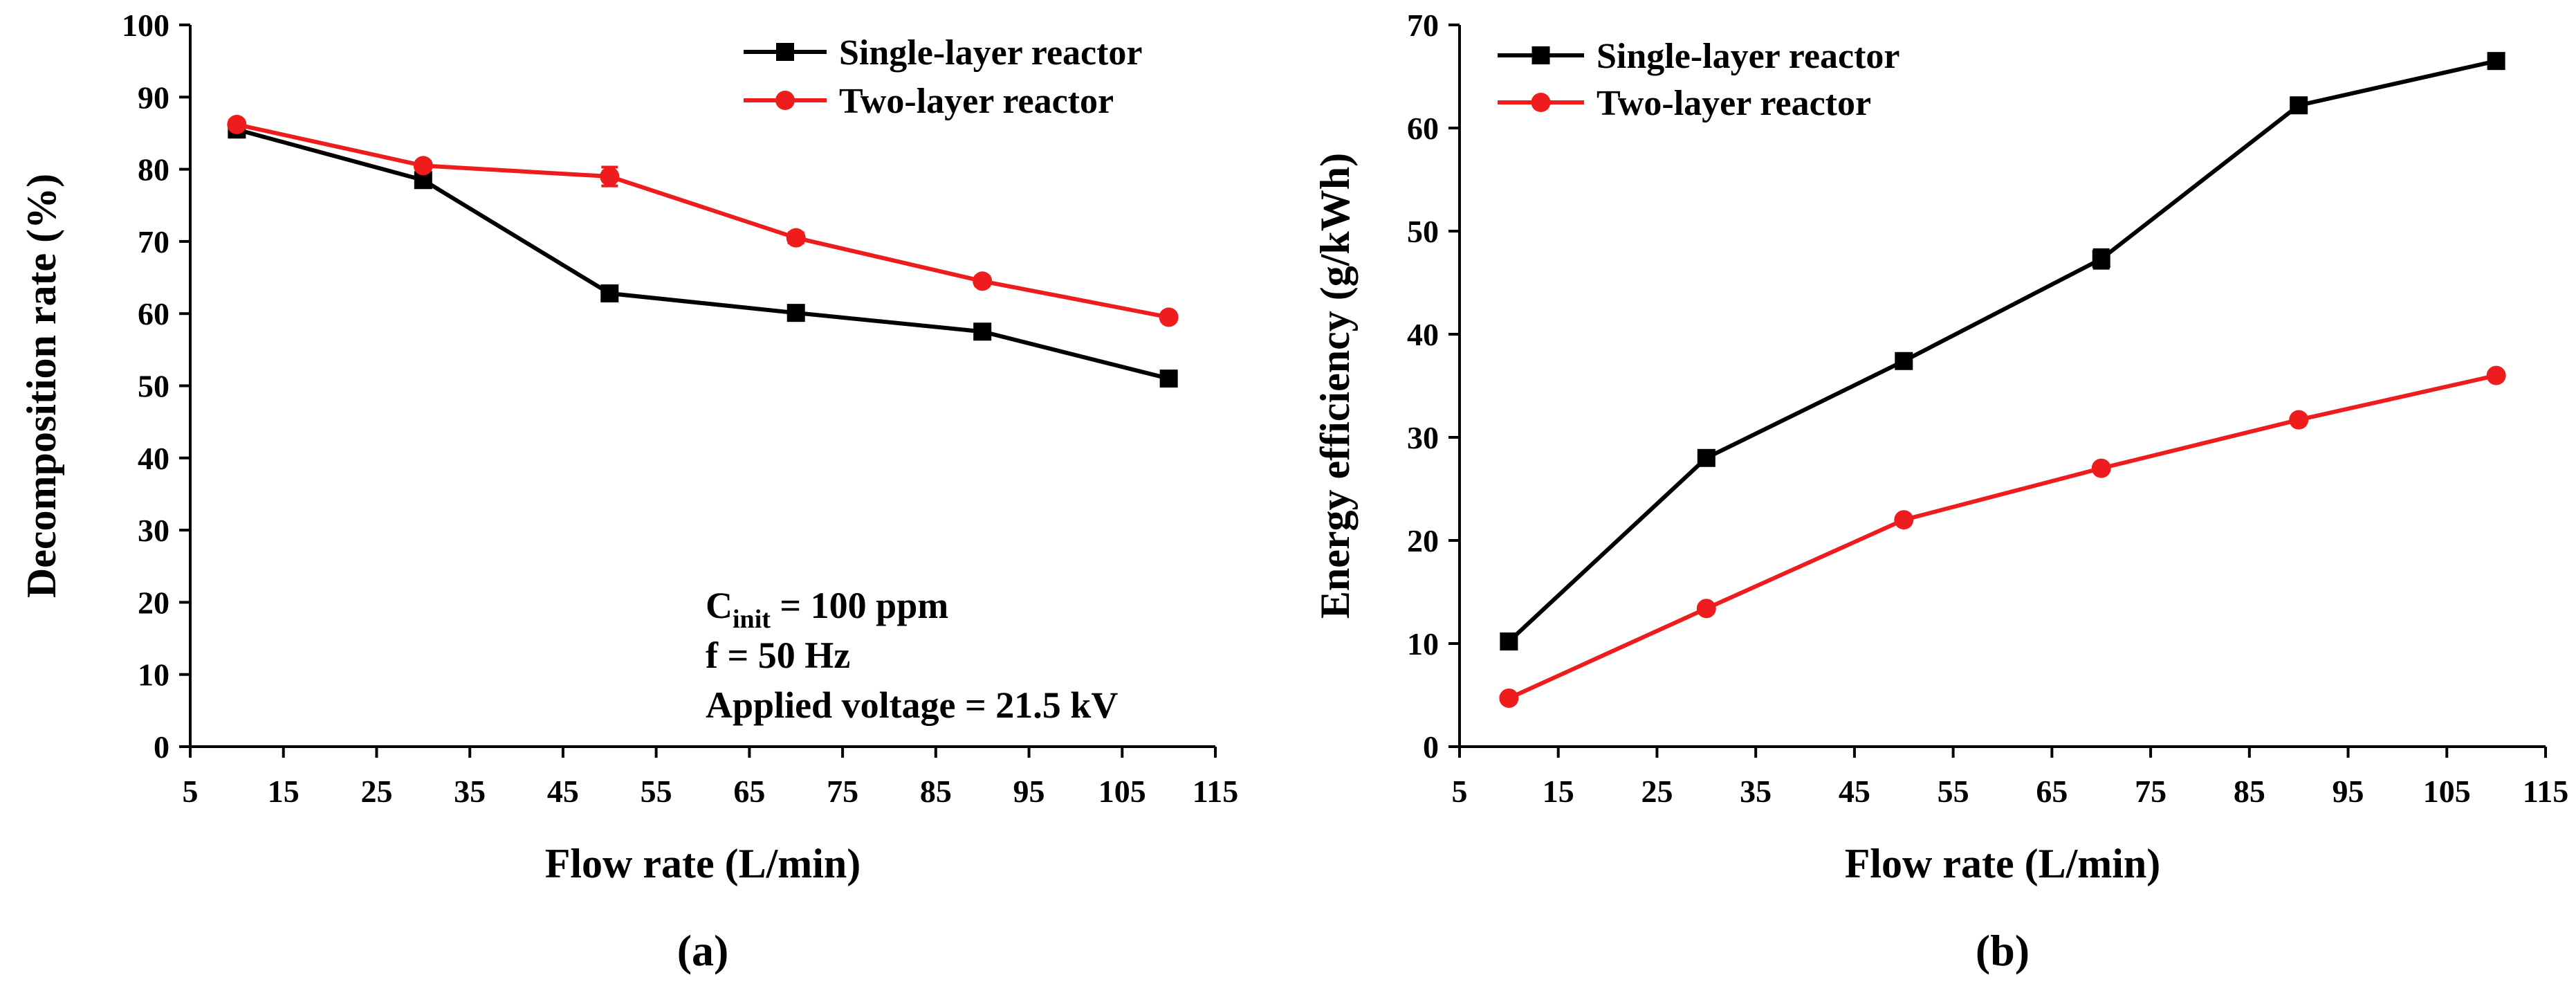 The width and height of the screenshot is (2576, 984). What do you see at coordinates (912, 705) in the screenshot?
I see `annotation-voltage: Applied voltage = 21.5 kV` at bounding box center [912, 705].